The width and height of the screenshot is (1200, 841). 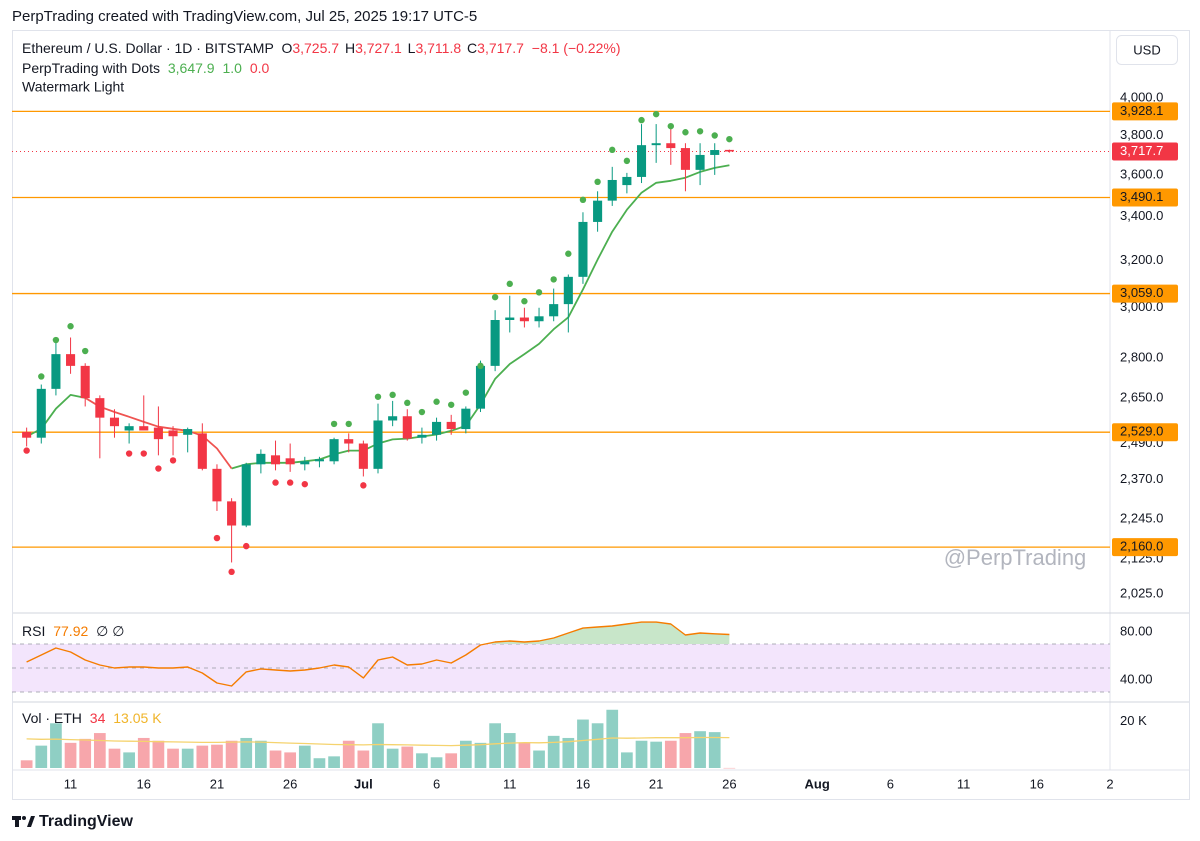 I want to click on rsi-label: RSI, so click(x=33, y=631).